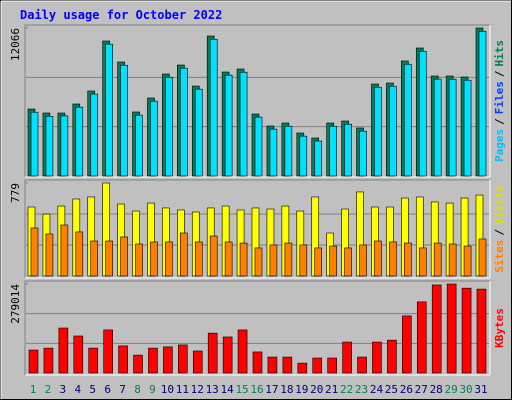 The height and width of the screenshot is (400, 512). Describe the element at coordinates (271, 389) in the screenshot. I see `x-tick-label: 17` at that location.